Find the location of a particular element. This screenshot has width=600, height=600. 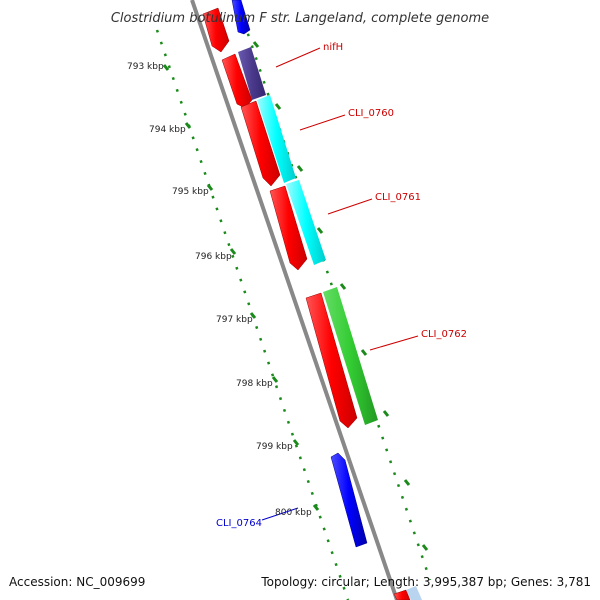

tick-label: 798 kbp is located at coordinates (254, 384).